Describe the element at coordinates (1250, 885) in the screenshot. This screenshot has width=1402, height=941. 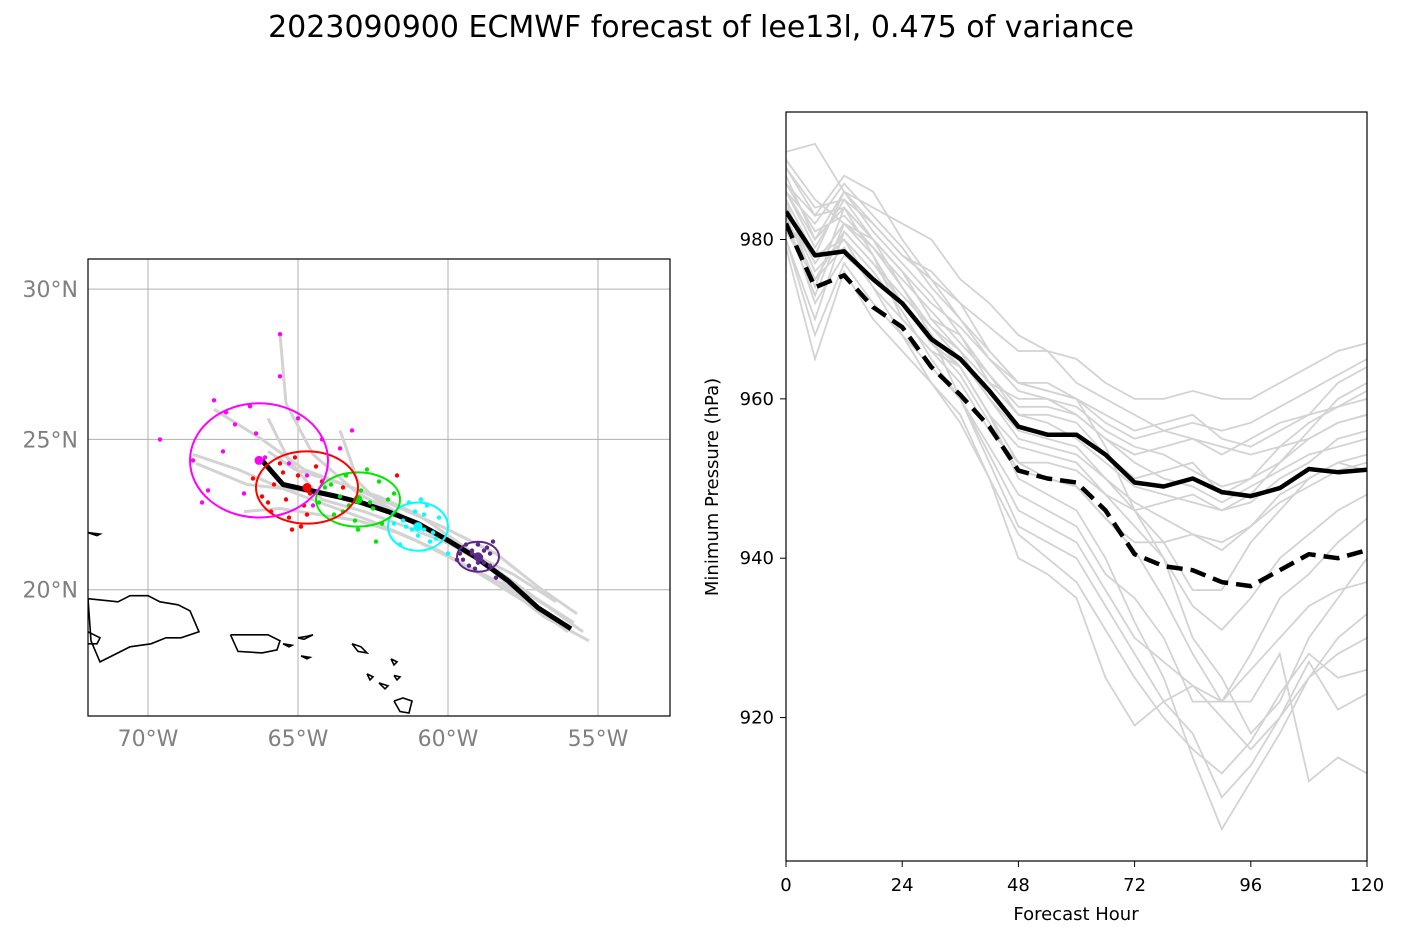
I see `pressure-x-tick-label: 96` at that location.